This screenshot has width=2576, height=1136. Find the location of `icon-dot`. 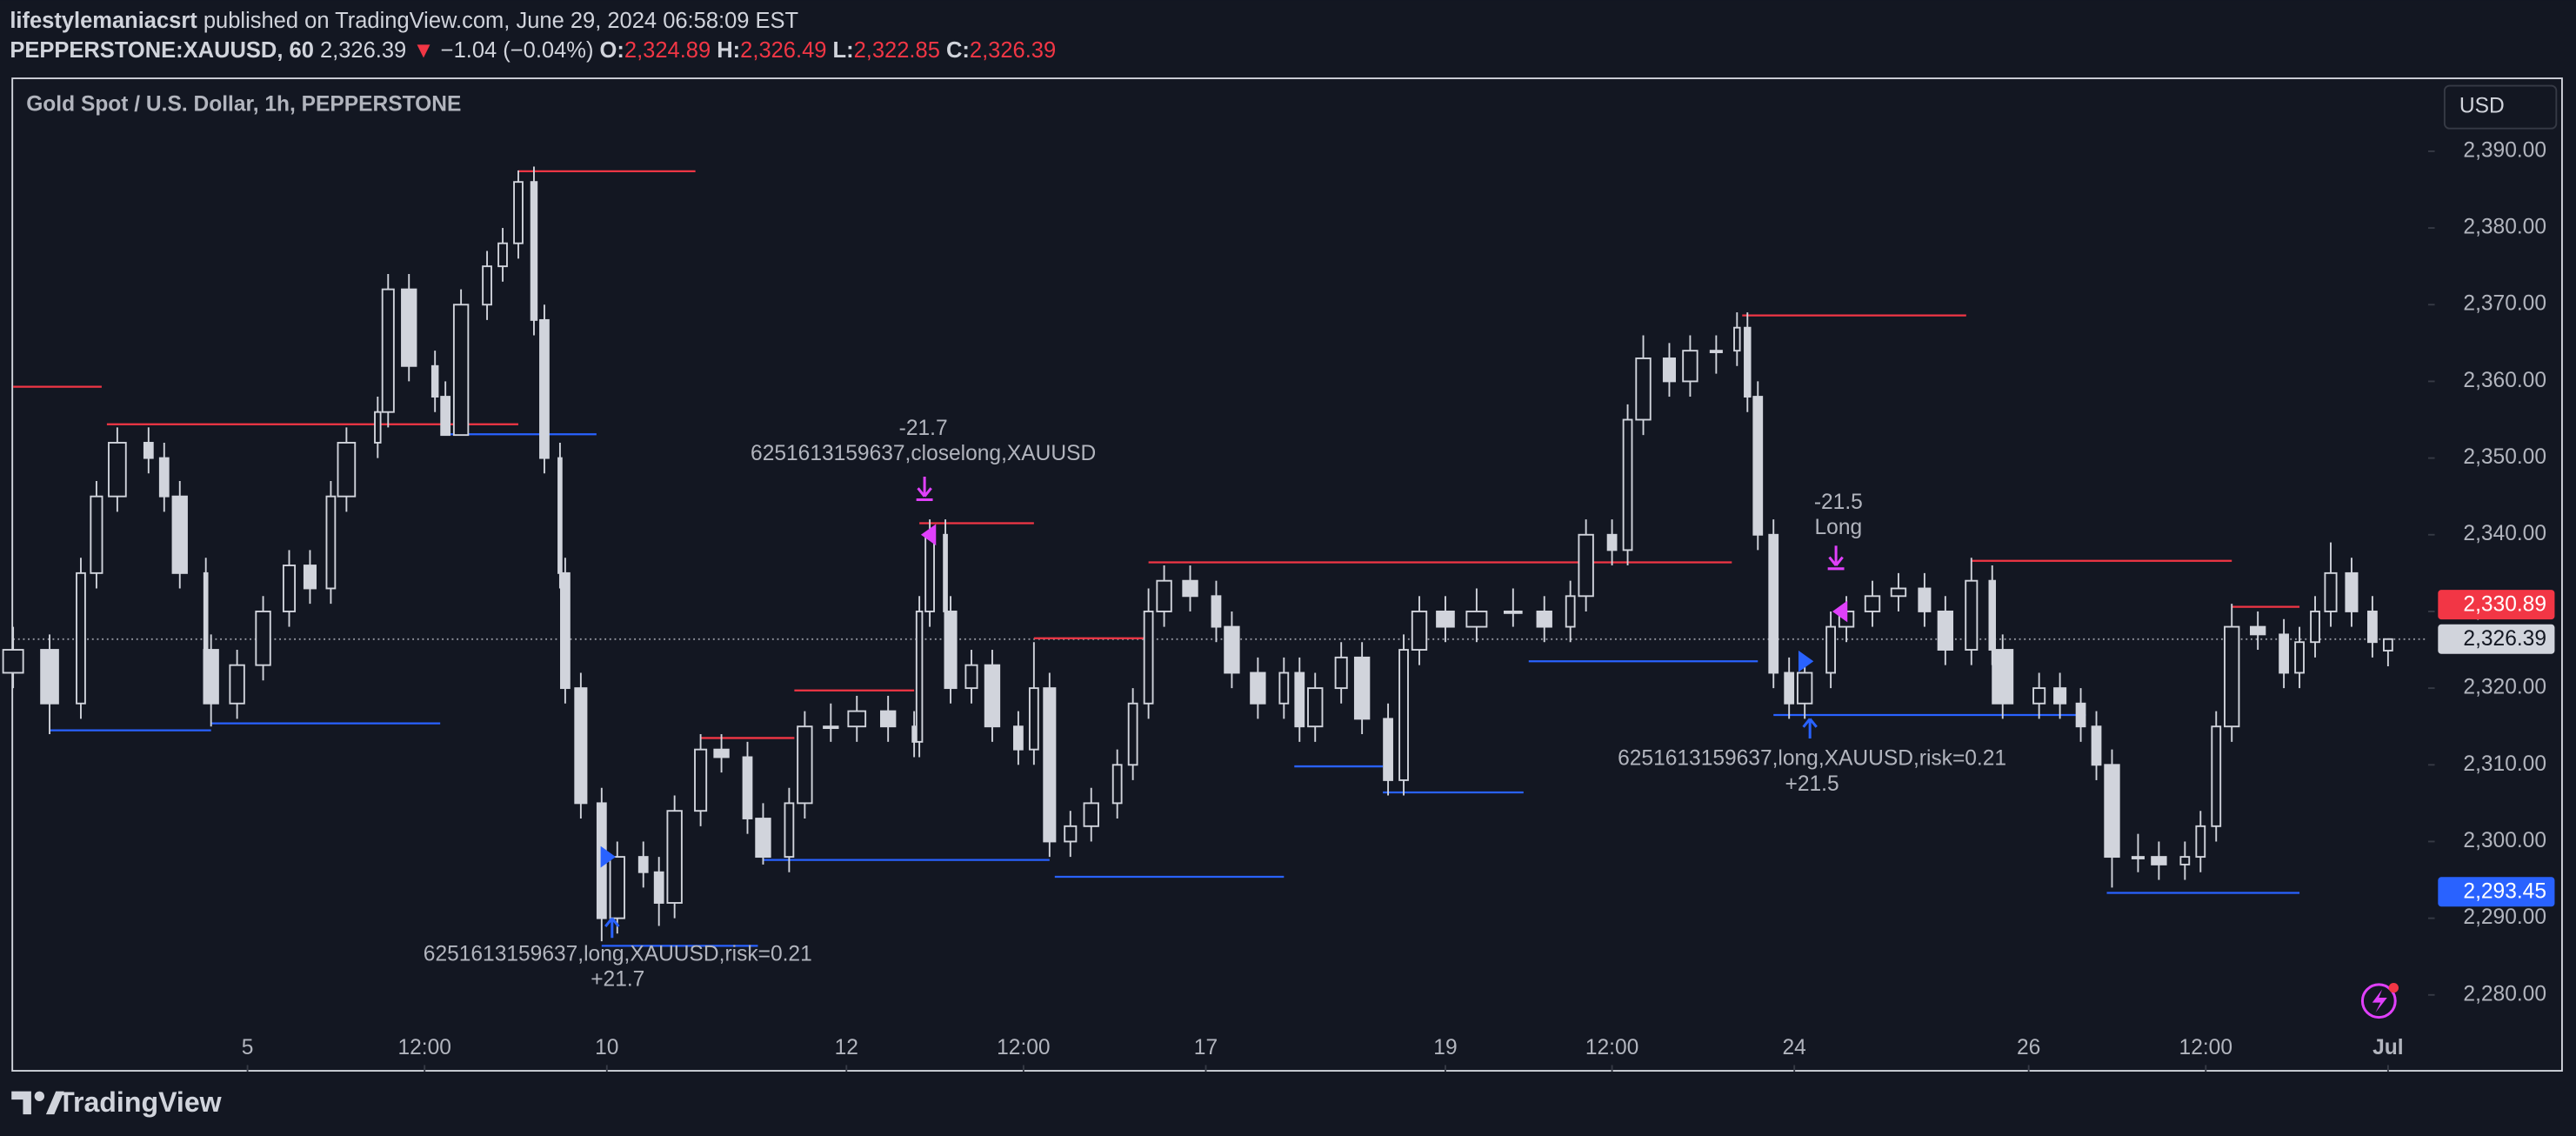

icon-dot is located at coordinates (2394, 988).